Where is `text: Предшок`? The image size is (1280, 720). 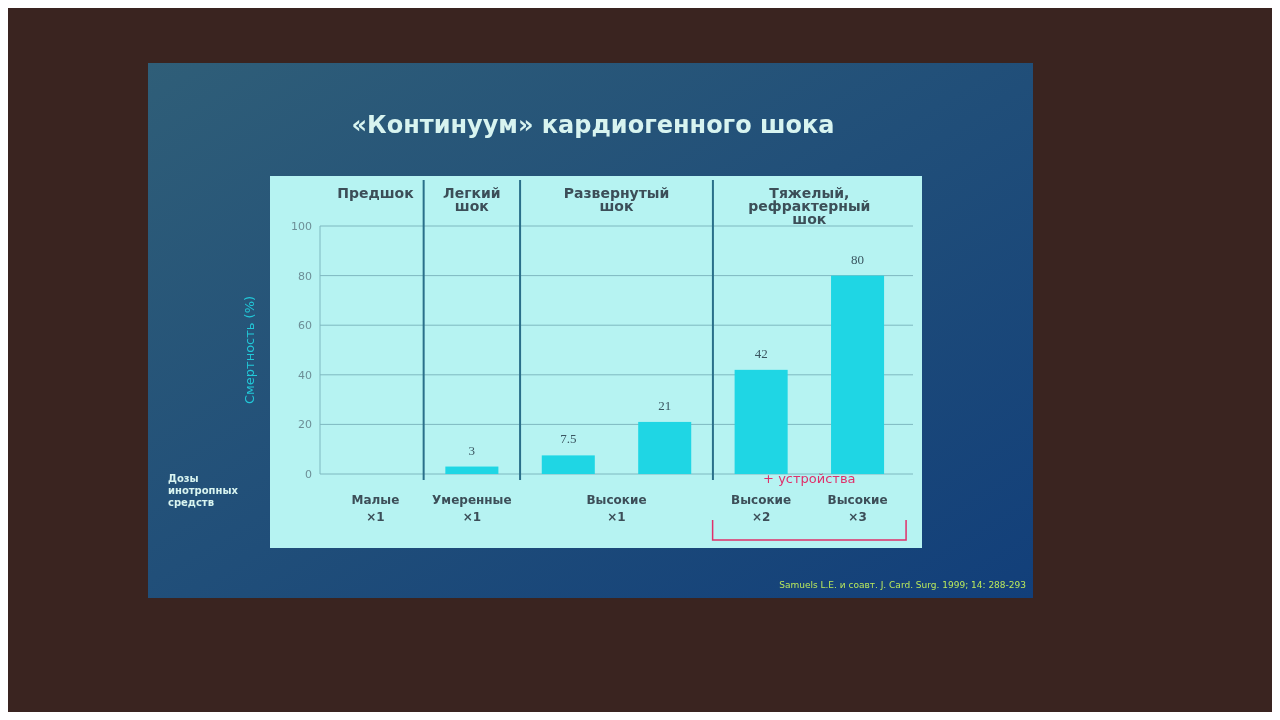 text: Предшок is located at coordinates (376, 193).